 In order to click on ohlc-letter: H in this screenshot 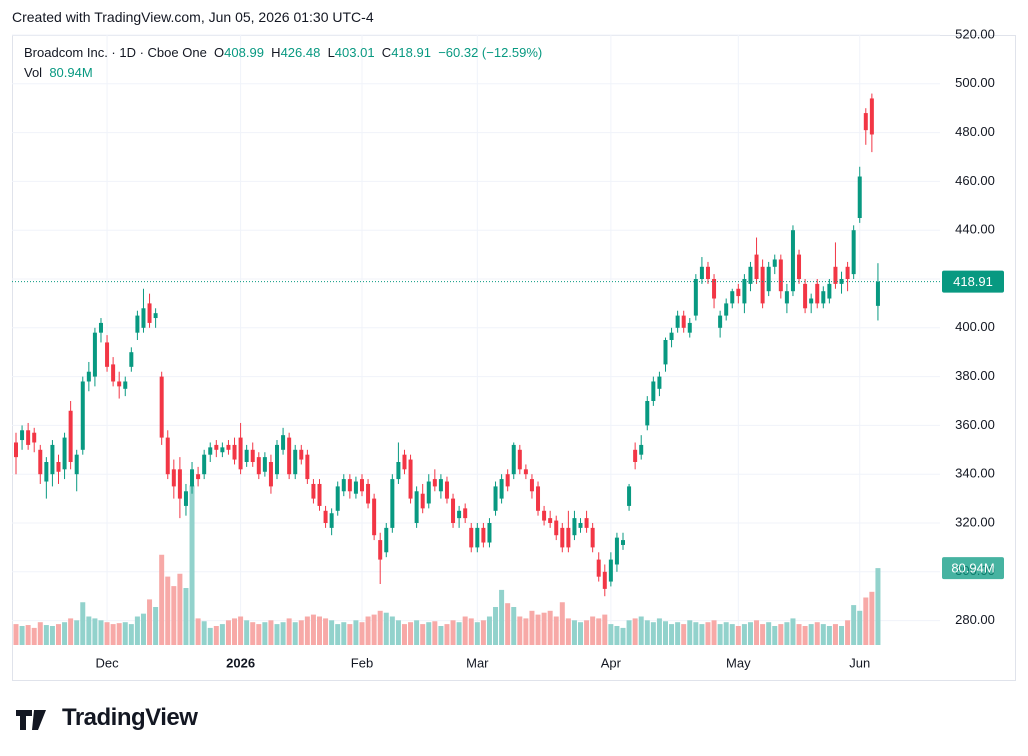, I will do `click(276, 52)`.